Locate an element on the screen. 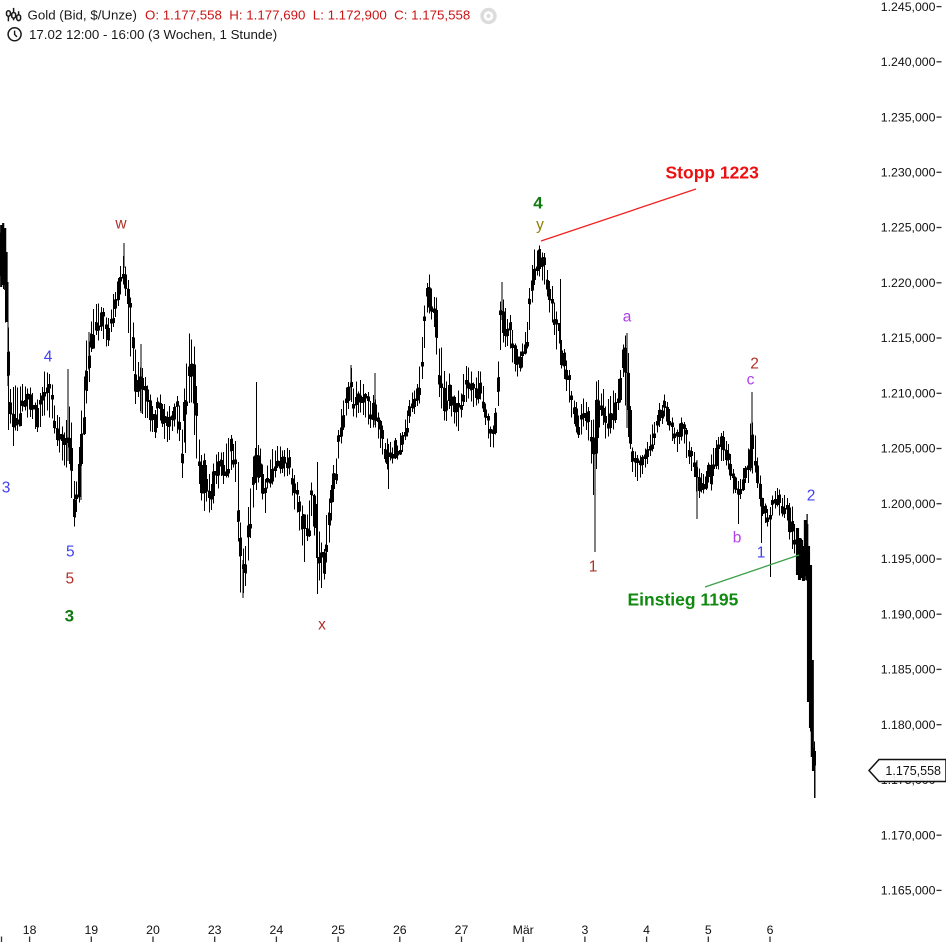  svg-text: 1.180,000 is located at coordinates (908, 725).